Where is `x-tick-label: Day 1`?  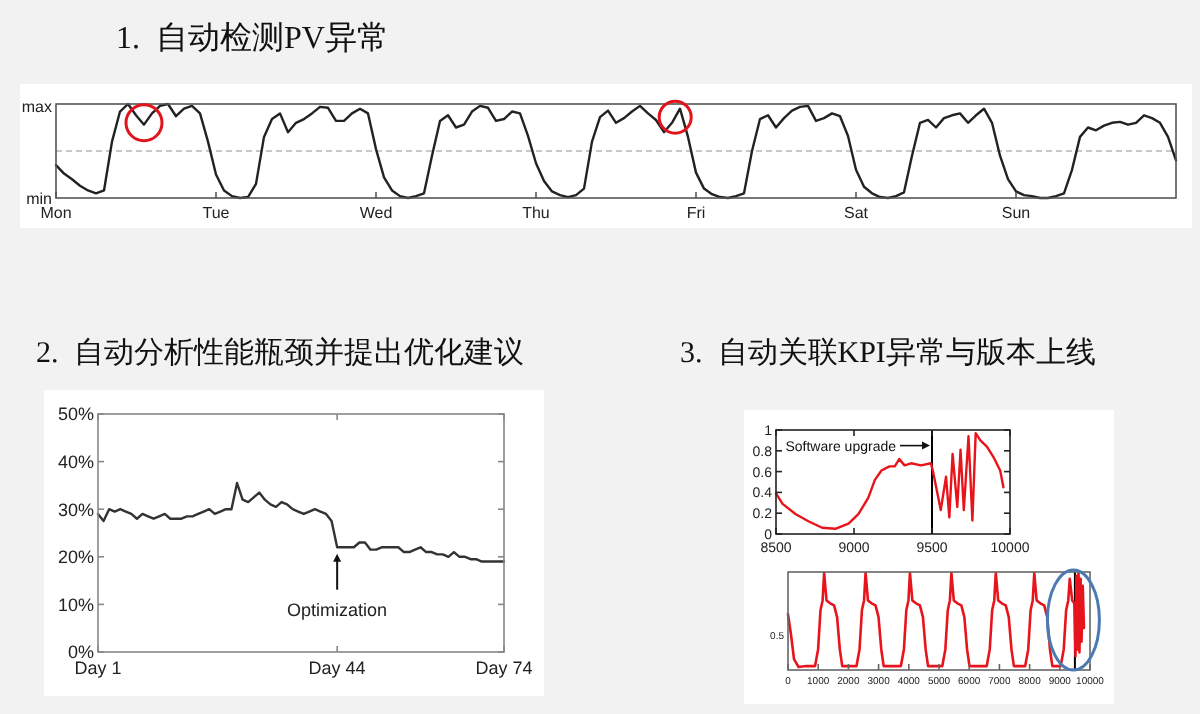 x-tick-label: Day 1 is located at coordinates (98, 668).